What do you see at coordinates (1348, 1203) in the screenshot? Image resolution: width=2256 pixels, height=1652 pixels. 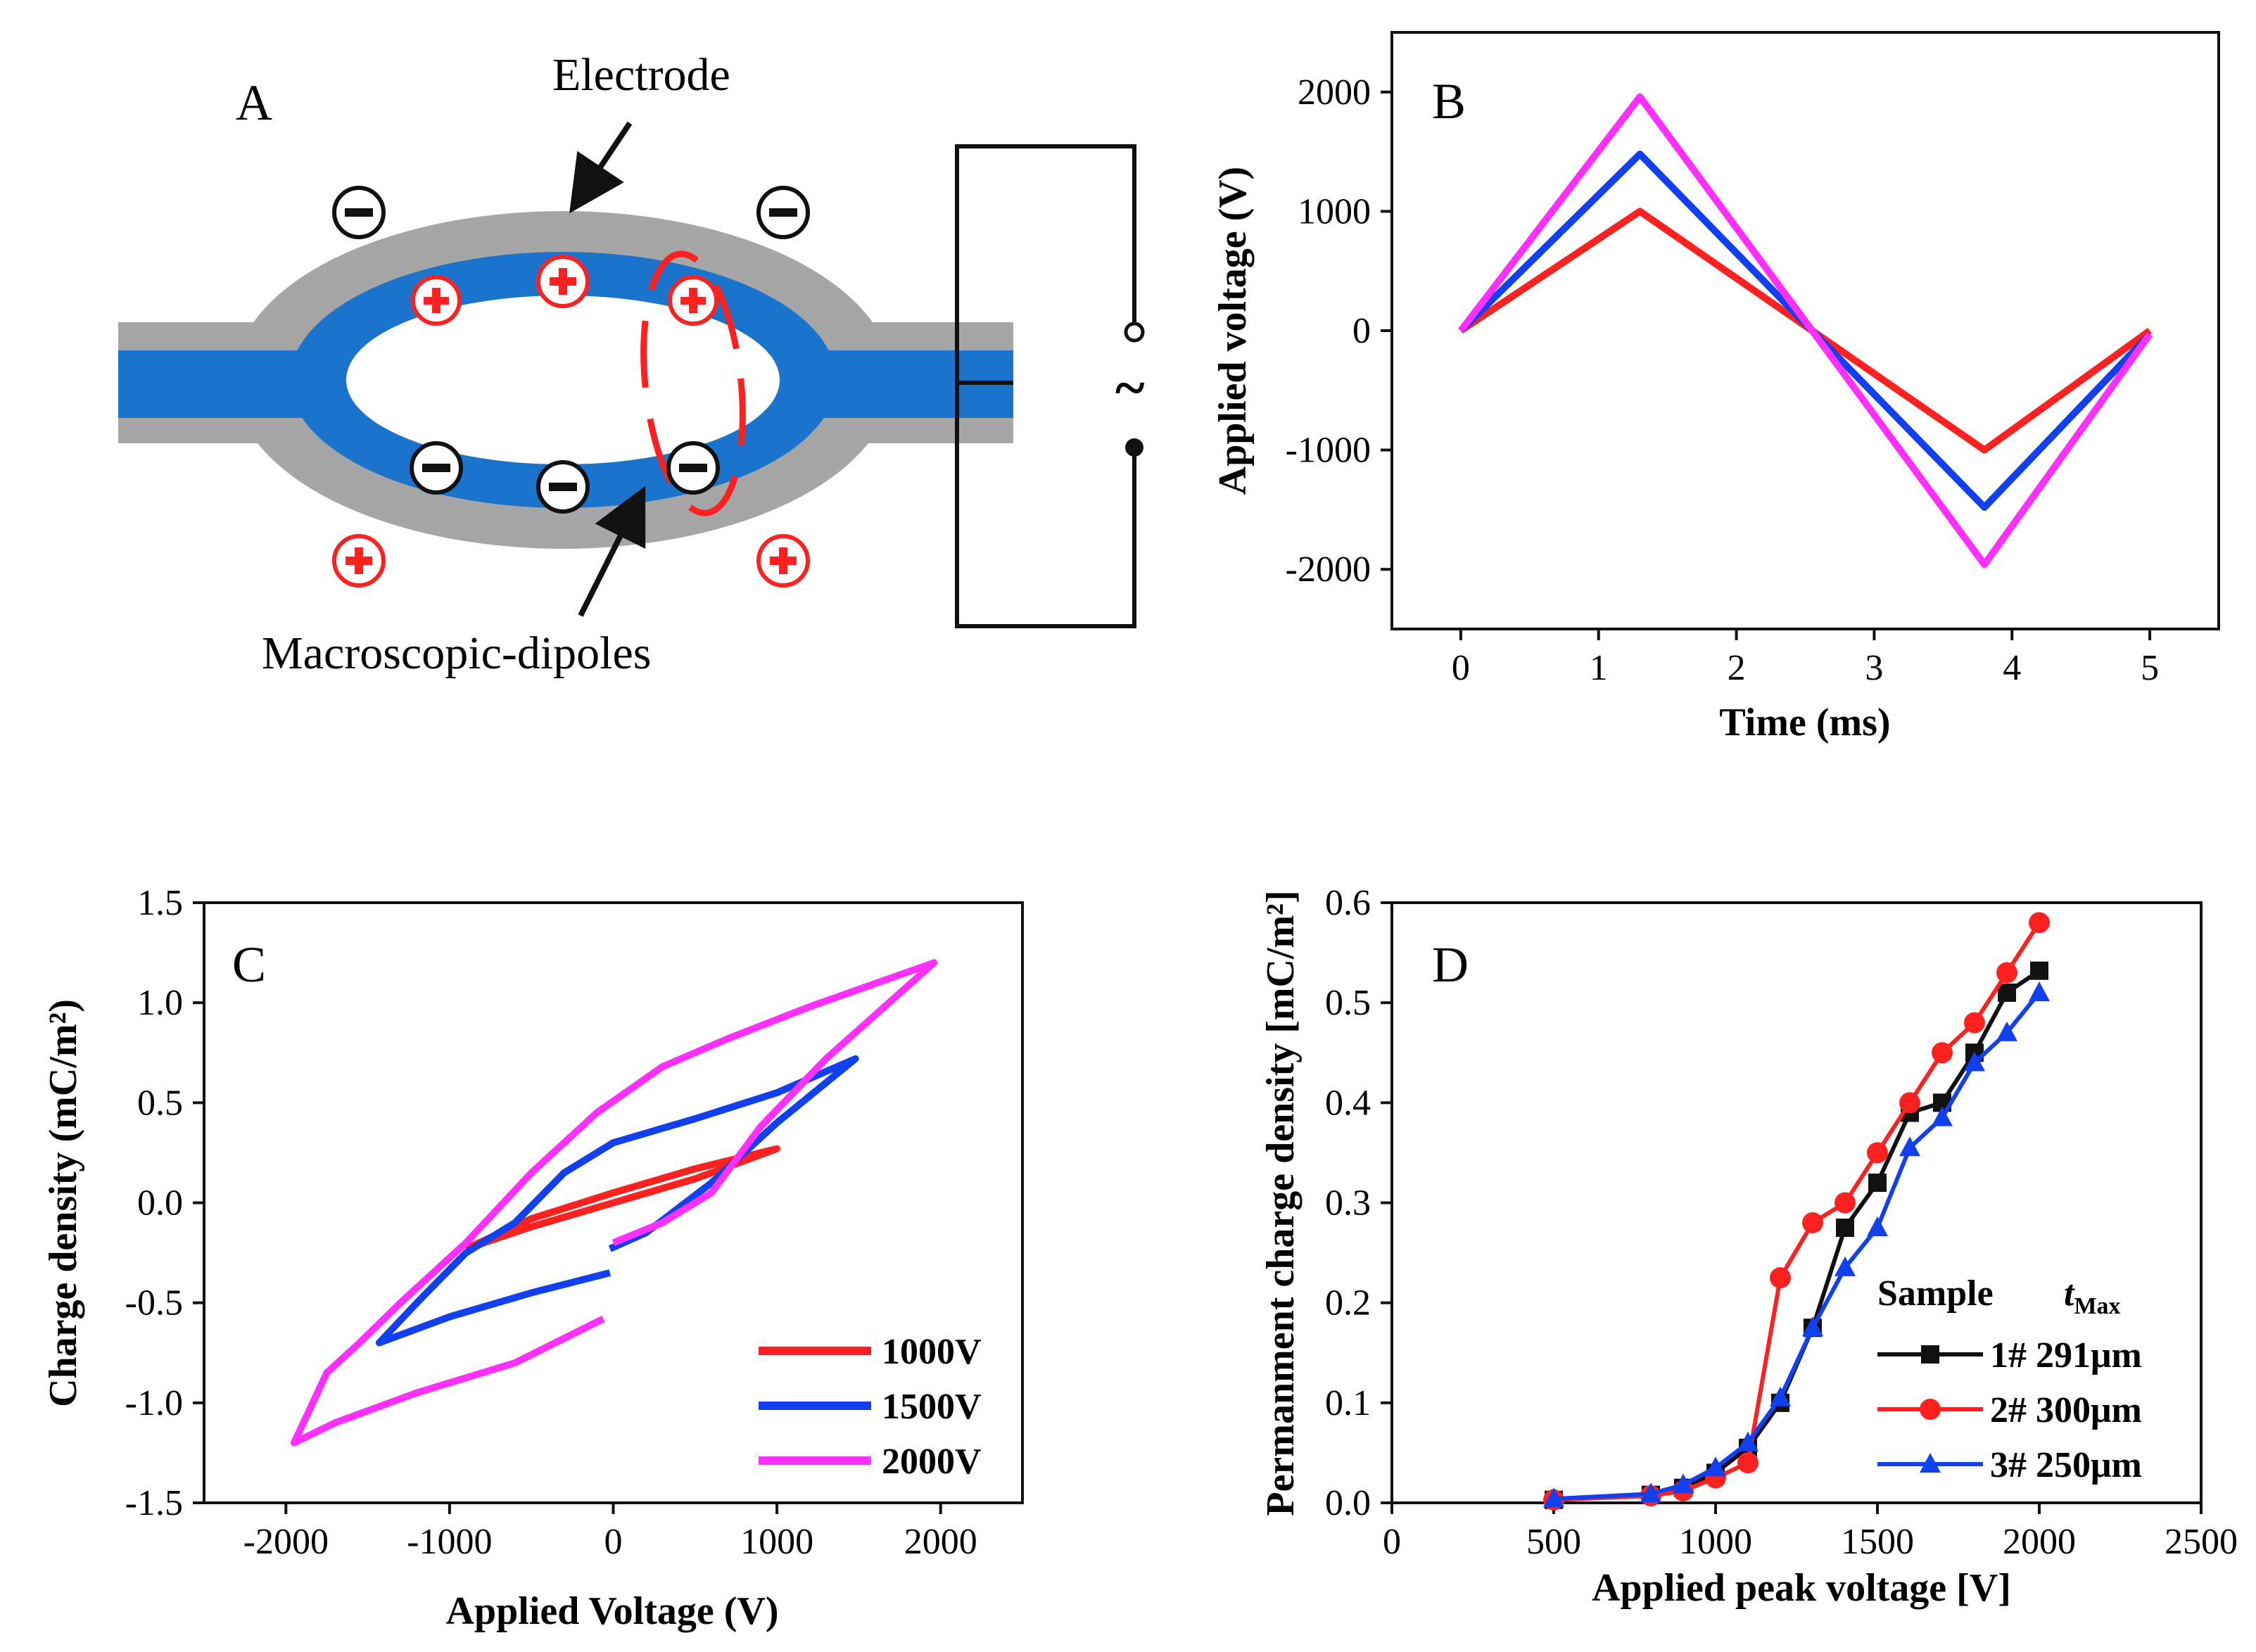 I see `y-tick-label: 0.3` at bounding box center [1348, 1203].